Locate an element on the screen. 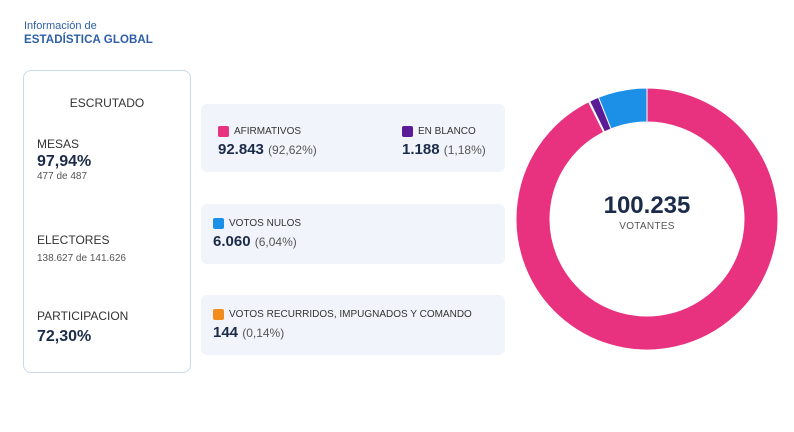  en-blanco-value: 1.188 is located at coordinates (421, 149).